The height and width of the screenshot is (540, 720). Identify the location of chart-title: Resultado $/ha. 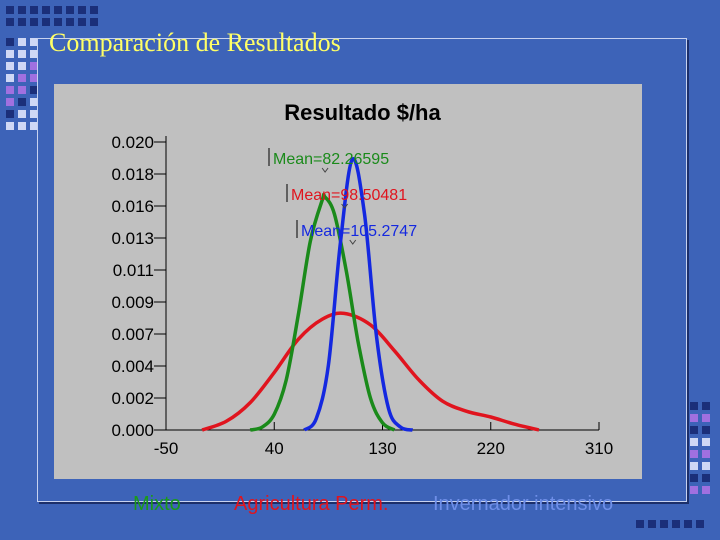
(362, 112).